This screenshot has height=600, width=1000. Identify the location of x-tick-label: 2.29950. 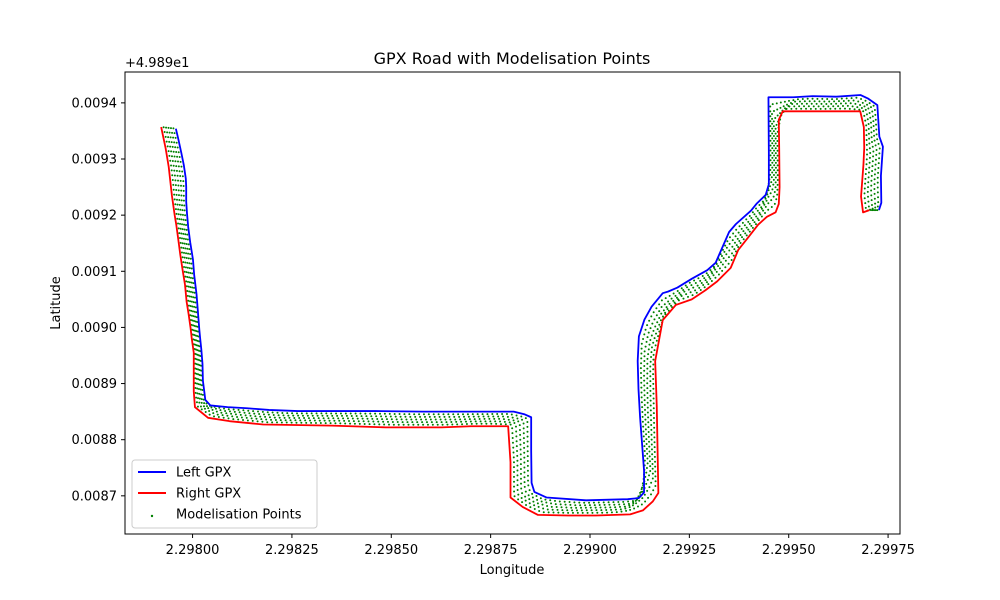
(789, 550).